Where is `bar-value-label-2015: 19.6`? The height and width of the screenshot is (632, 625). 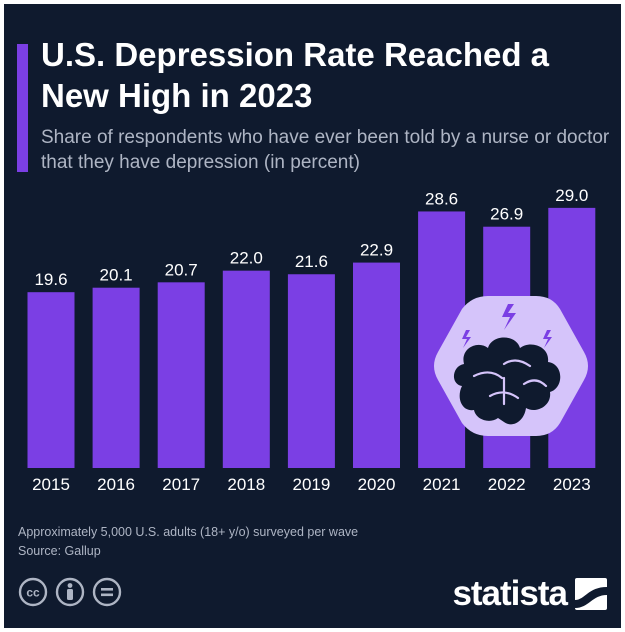 bar-value-label-2015: 19.6 is located at coordinates (50, 279).